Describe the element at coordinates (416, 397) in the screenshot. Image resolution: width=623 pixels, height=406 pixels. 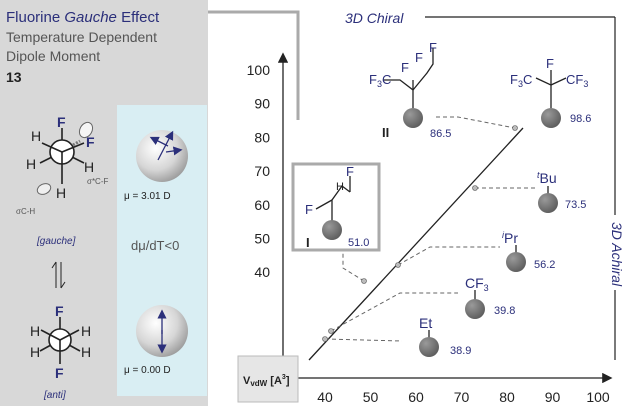
I see `x-tick-label: 60` at that location.